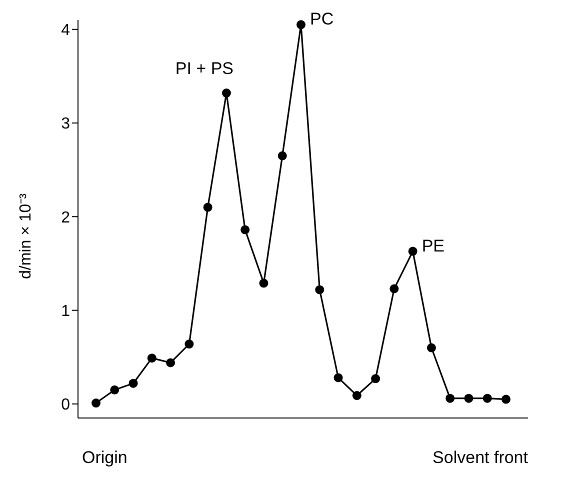  What do you see at coordinates (65, 217) in the screenshot?
I see `y-tick-label: 2` at bounding box center [65, 217].